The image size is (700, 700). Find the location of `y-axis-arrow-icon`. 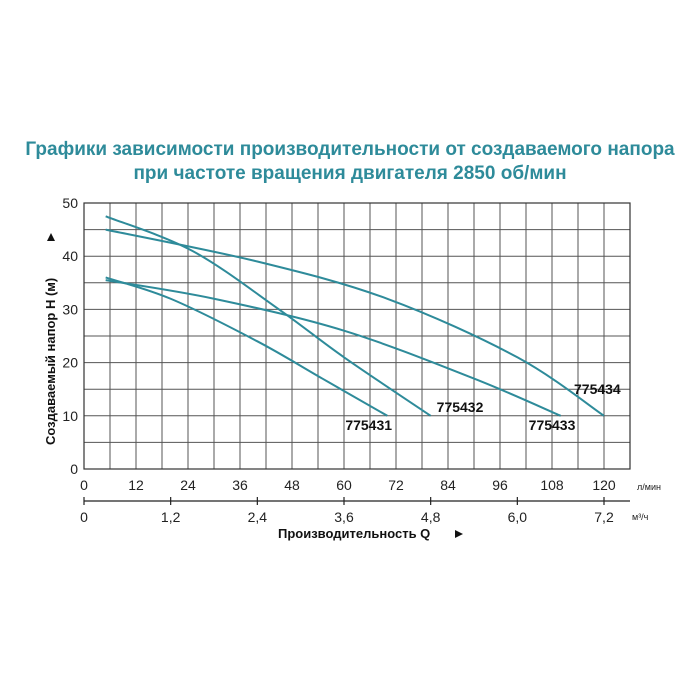

y-axis-arrow-icon is located at coordinates (51, 237).